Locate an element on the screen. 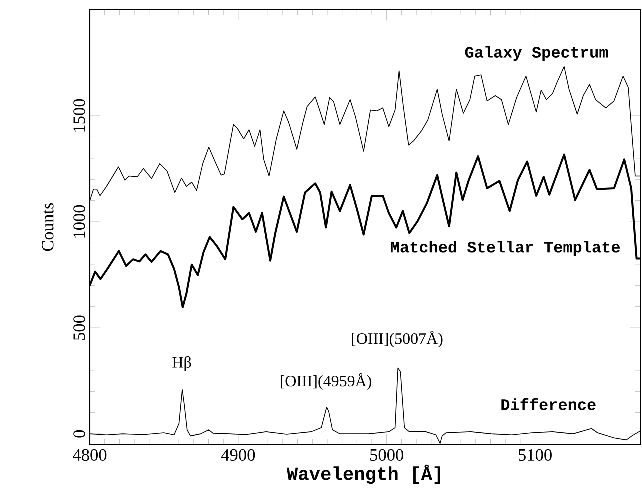 The width and height of the screenshot is (642, 493). annotation: [OIII](4959Å) is located at coordinates (326, 382).